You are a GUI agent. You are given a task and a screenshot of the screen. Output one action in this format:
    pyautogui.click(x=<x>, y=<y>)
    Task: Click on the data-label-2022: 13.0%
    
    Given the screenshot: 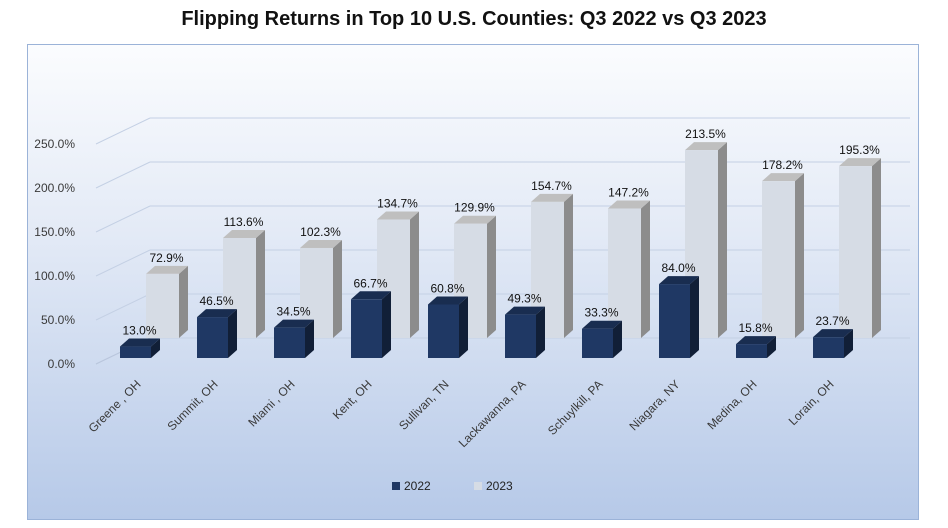 What is the action you would take?
    pyautogui.click(x=139, y=331)
    